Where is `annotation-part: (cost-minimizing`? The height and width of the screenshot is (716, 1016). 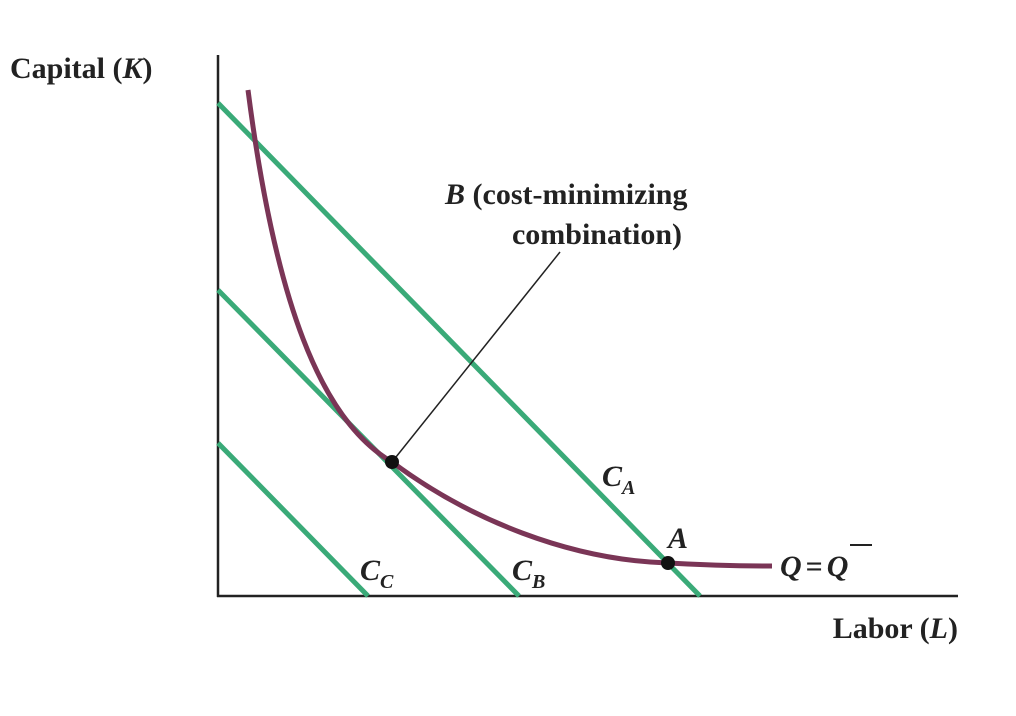
annotation-part: (cost-minimizing is located at coordinates (576, 194).